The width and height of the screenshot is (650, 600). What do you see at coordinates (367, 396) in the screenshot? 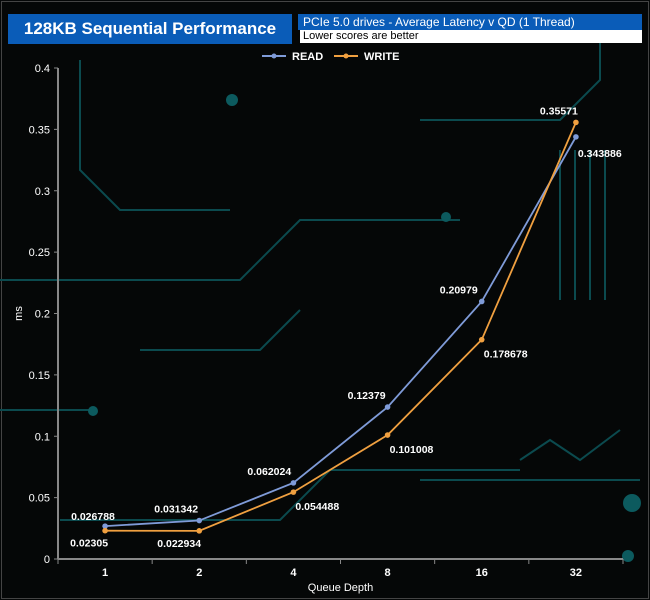
I see `data-label: 0.12379` at bounding box center [367, 396].